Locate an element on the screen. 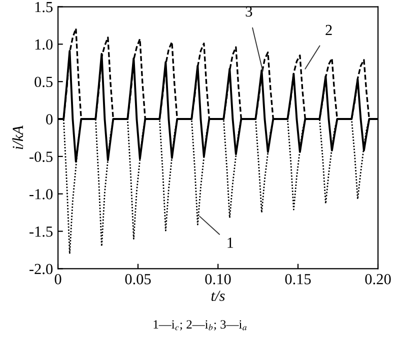 This screenshot has height=338, width=400. y-tick-label: 1.5 is located at coordinates (44, 7).